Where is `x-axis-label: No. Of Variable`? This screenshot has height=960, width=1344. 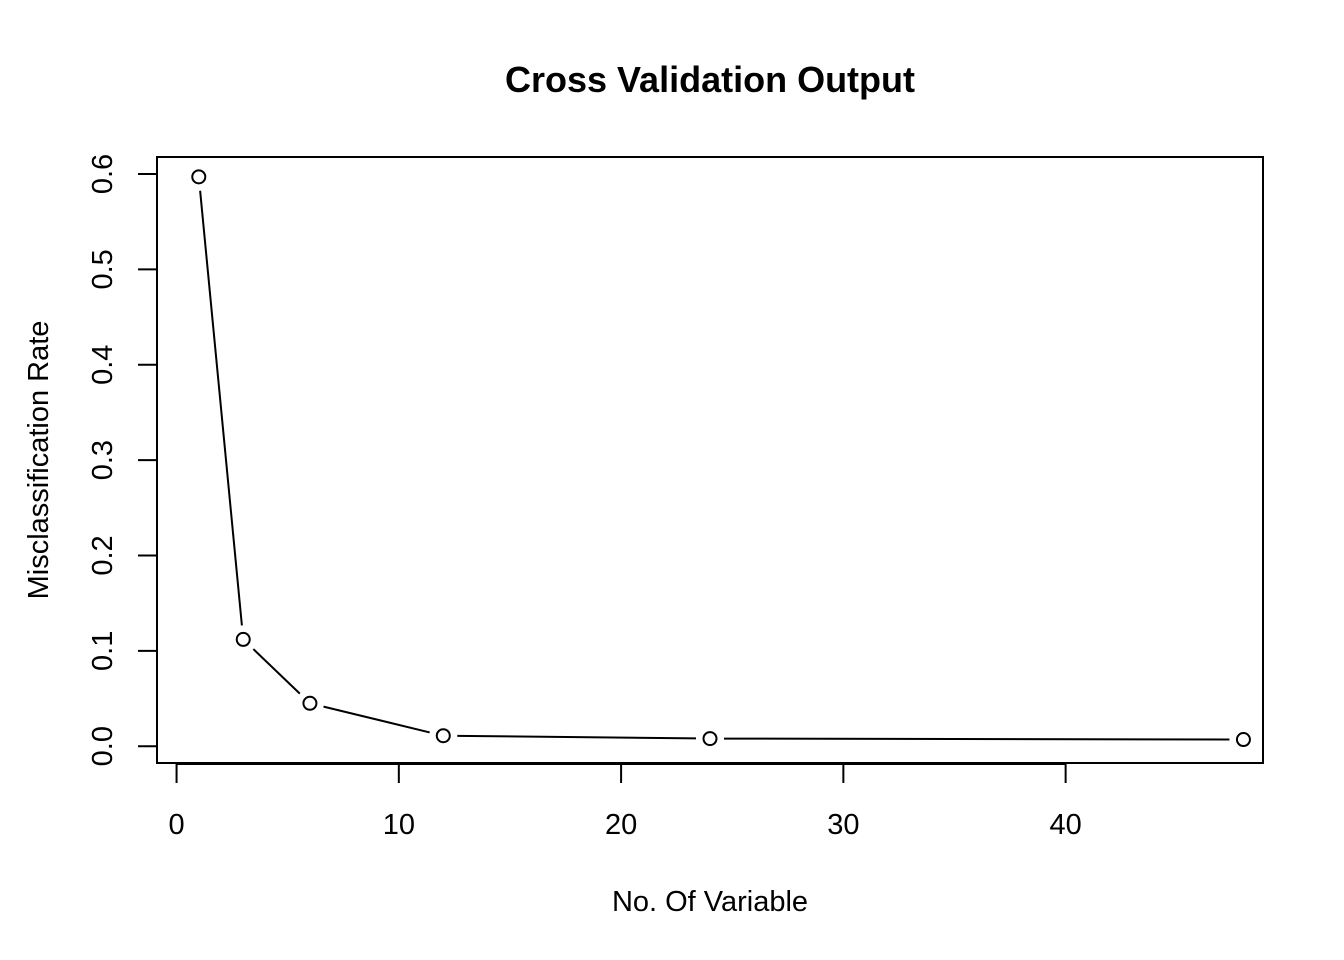 x-axis-label: No. Of Variable is located at coordinates (710, 902).